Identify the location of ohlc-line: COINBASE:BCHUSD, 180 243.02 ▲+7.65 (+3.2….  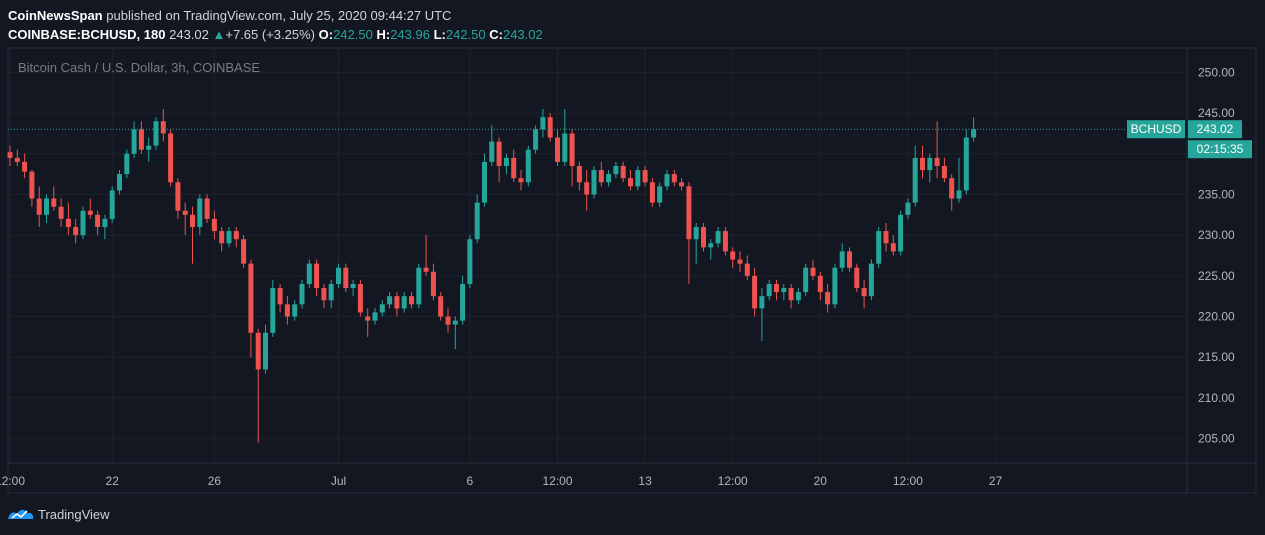
(275, 34).